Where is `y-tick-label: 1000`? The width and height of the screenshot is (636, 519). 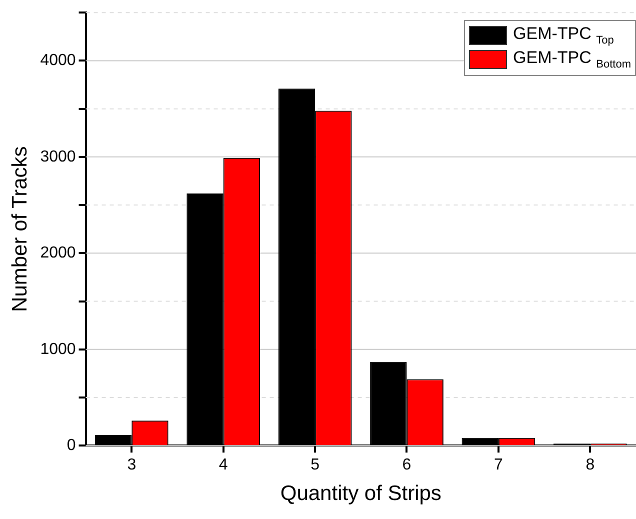 y-tick-label: 1000 is located at coordinates (58, 349).